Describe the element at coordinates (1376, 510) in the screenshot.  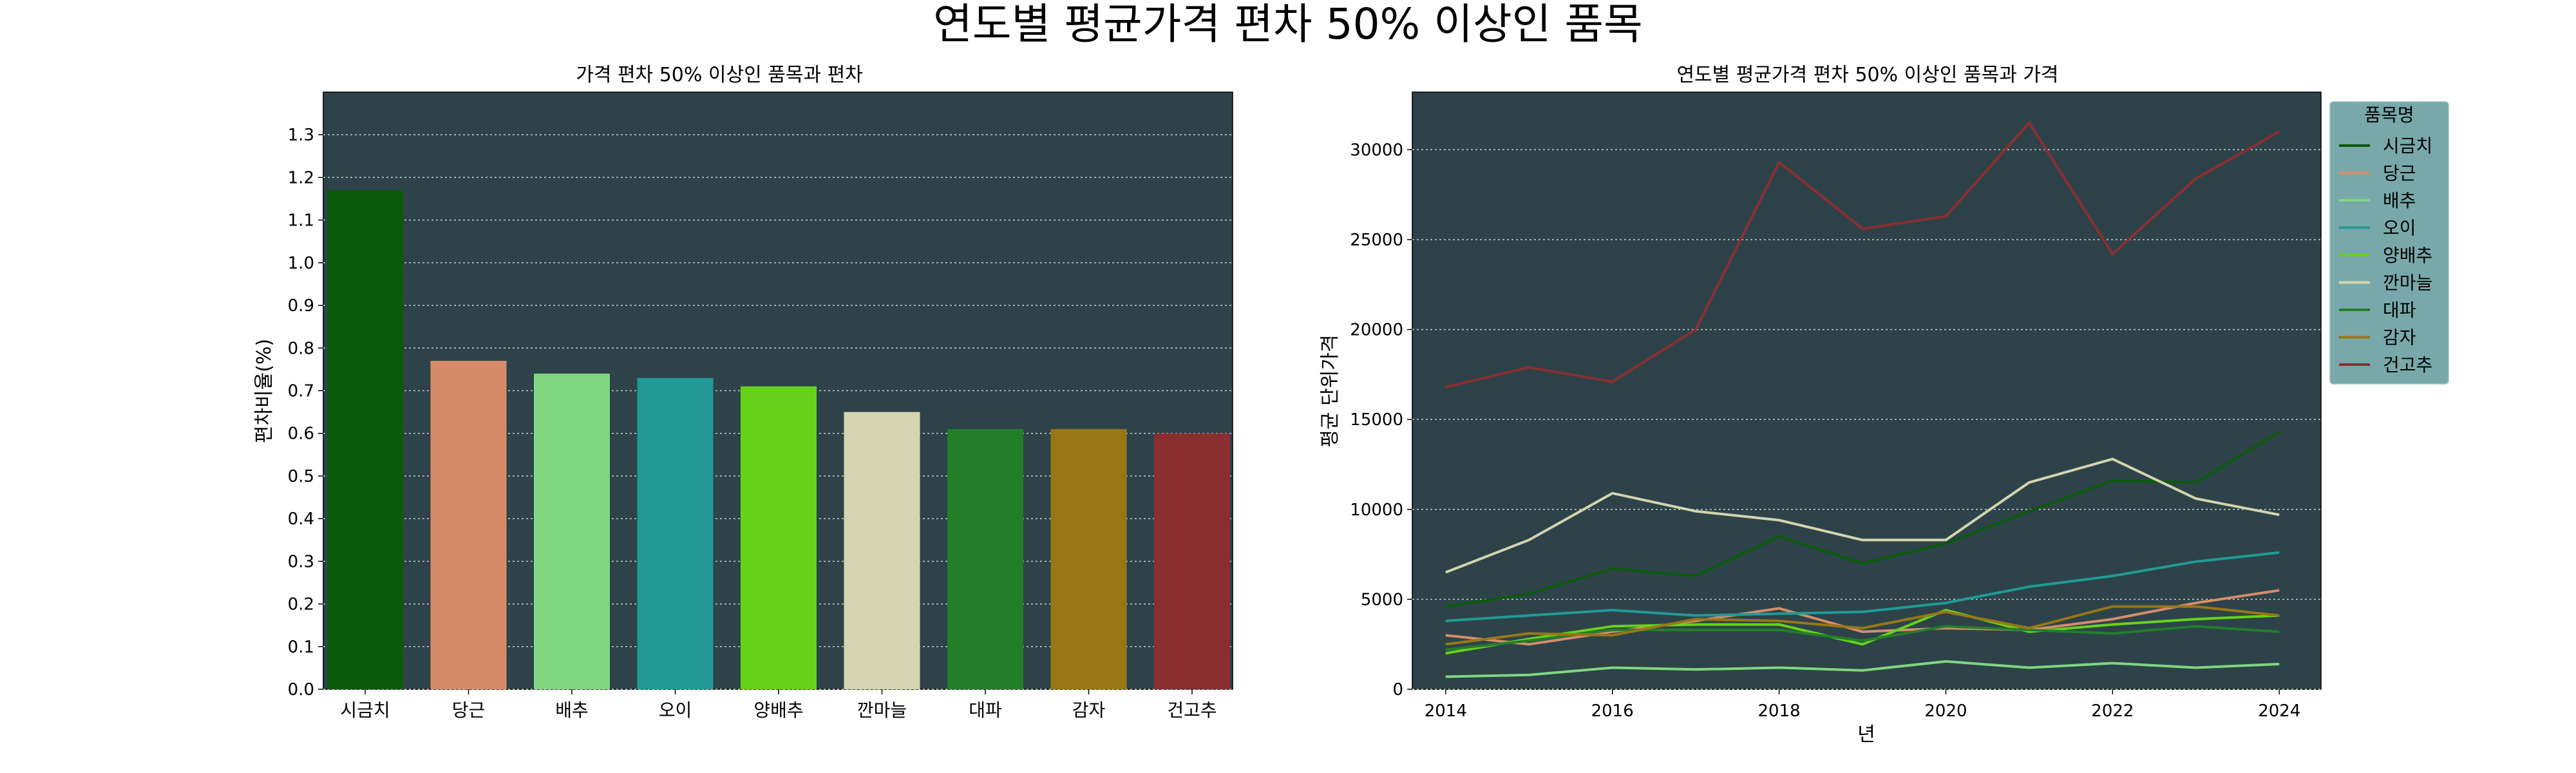
I see `line-y-tick-label: 10000` at that location.